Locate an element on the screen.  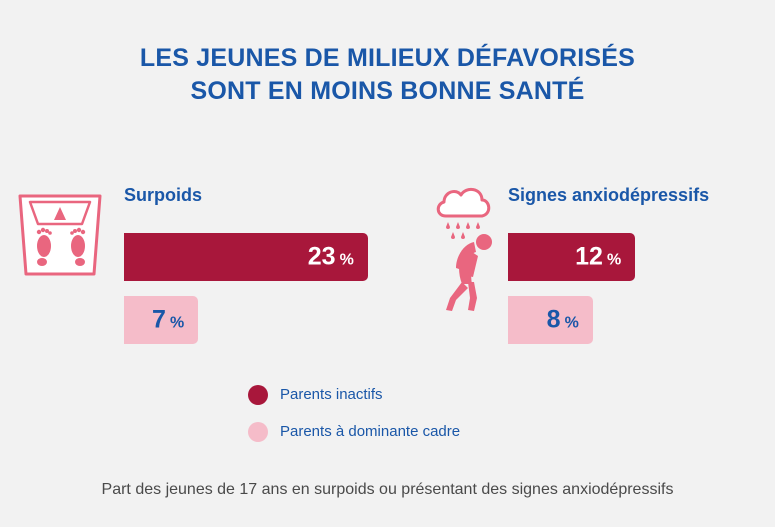
legend-dot-cadre is located at coordinates (258, 432).